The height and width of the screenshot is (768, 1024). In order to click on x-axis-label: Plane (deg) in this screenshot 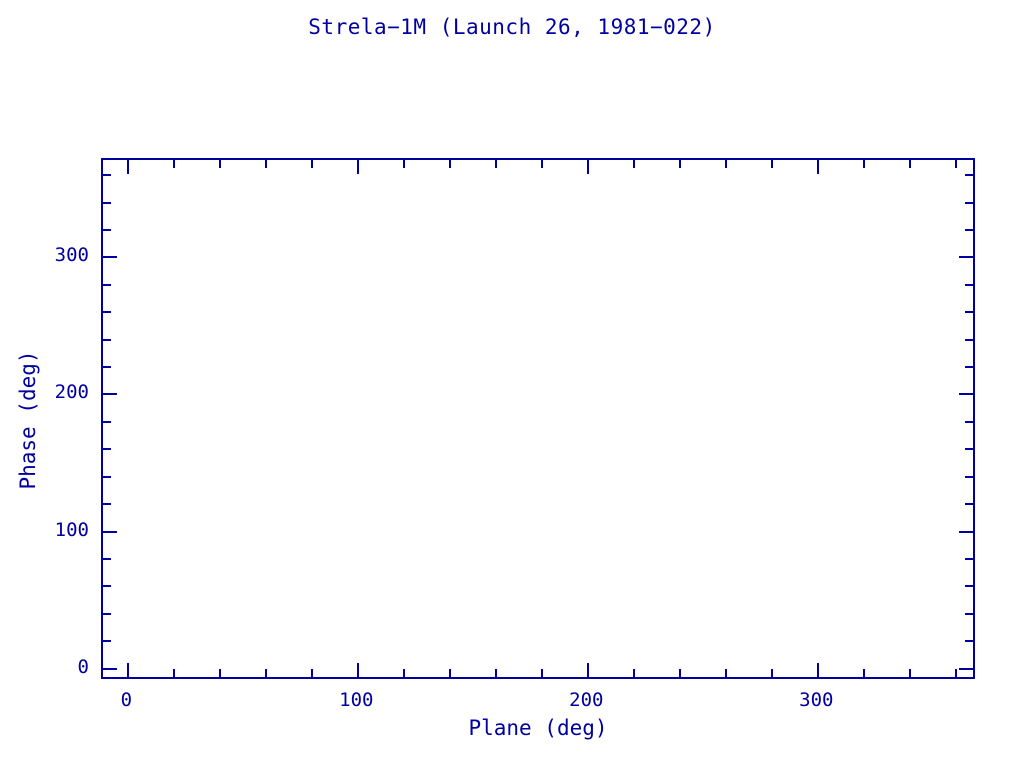, I will do `click(538, 728)`.